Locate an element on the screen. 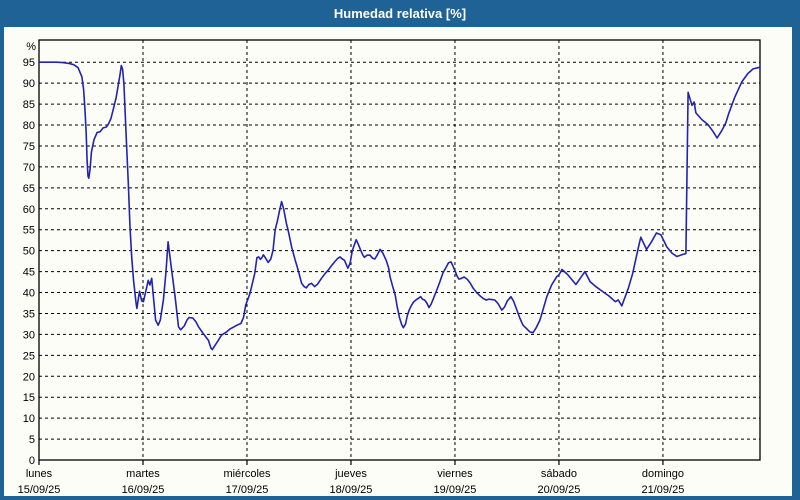 This screenshot has height=500, width=800. x-day-label: sábado is located at coordinates (559, 474).